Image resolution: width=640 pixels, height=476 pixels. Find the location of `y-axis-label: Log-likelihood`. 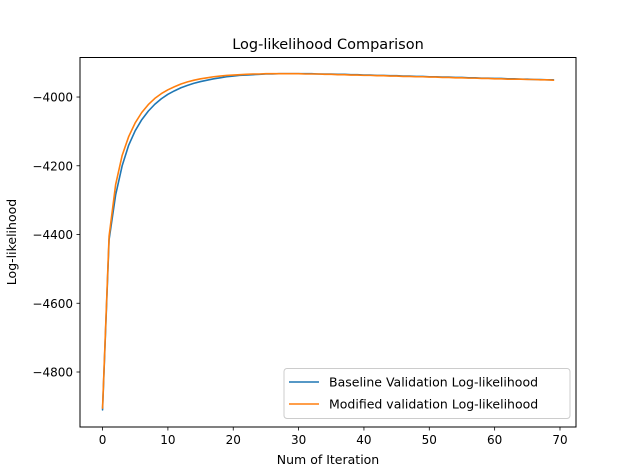

y-axis-label: Log-likelihood is located at coordinates (11, 242).